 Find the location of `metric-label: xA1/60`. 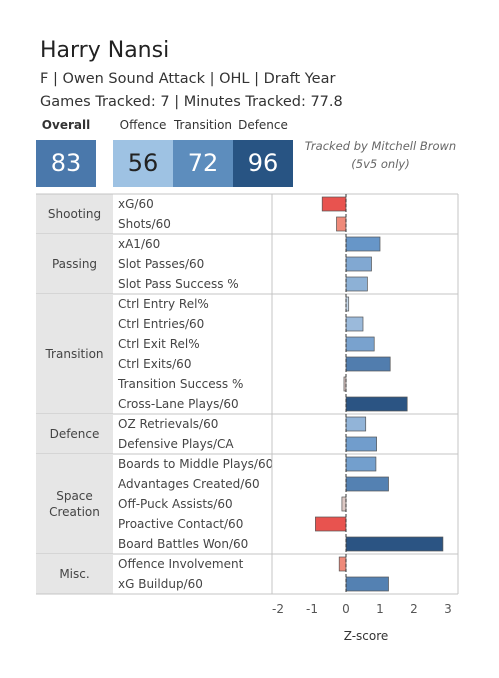

metric-label: xA1/60 is located at coordinates (139, 244).